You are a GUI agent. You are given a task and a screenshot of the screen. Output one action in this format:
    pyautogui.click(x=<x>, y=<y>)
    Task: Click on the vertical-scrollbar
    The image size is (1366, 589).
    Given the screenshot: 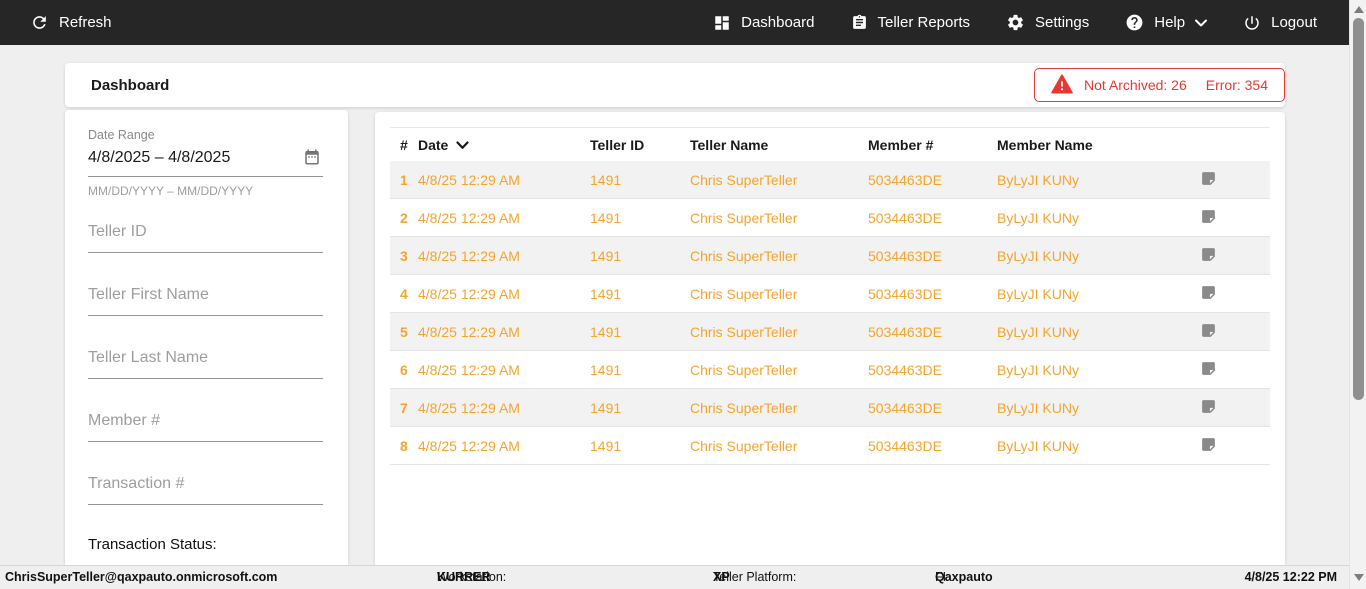 What is the action you would take?
    pyautogui.click(x=1357, y=294)
    